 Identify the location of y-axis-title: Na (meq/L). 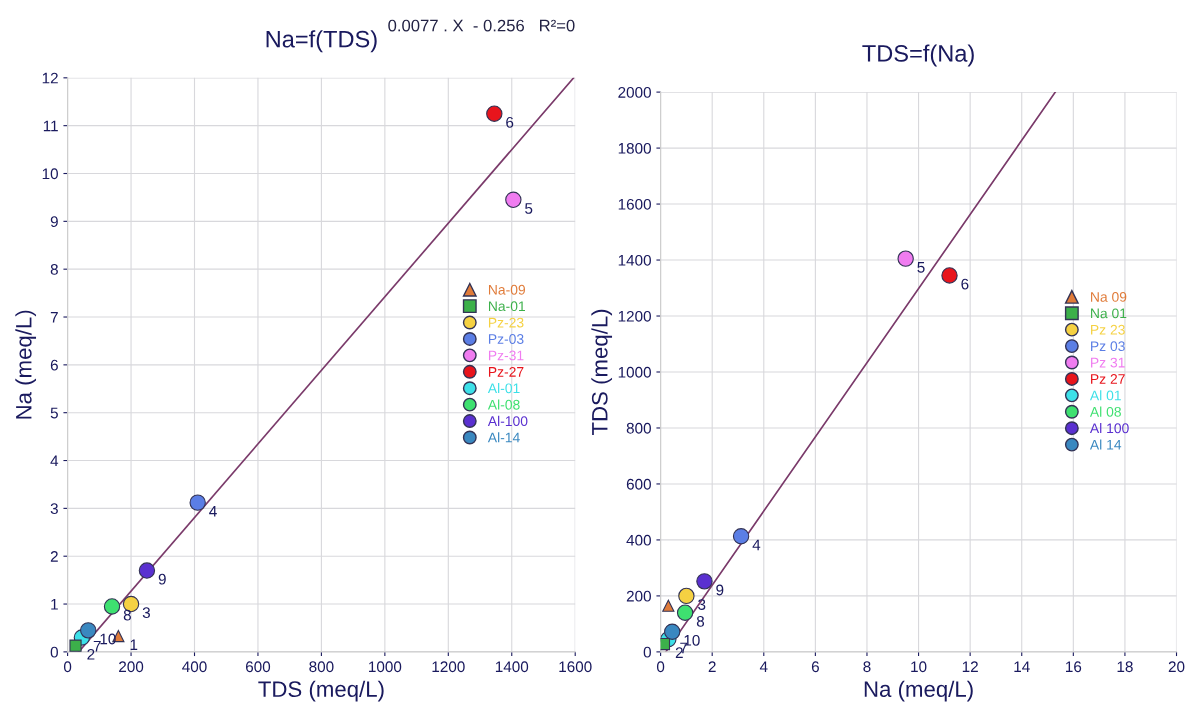
(26, 364).